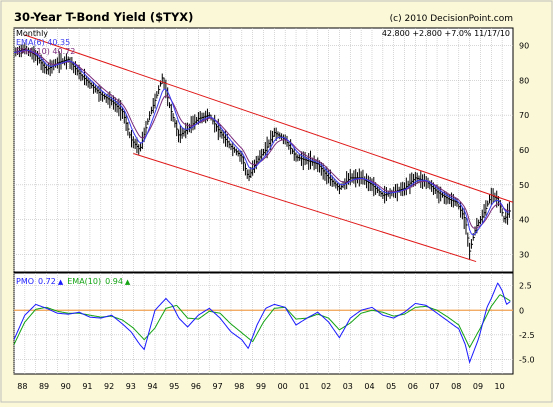 The width and height of the screenshot is (553, 407). I want to click on x-tick-label: 89, so click(44, 386).